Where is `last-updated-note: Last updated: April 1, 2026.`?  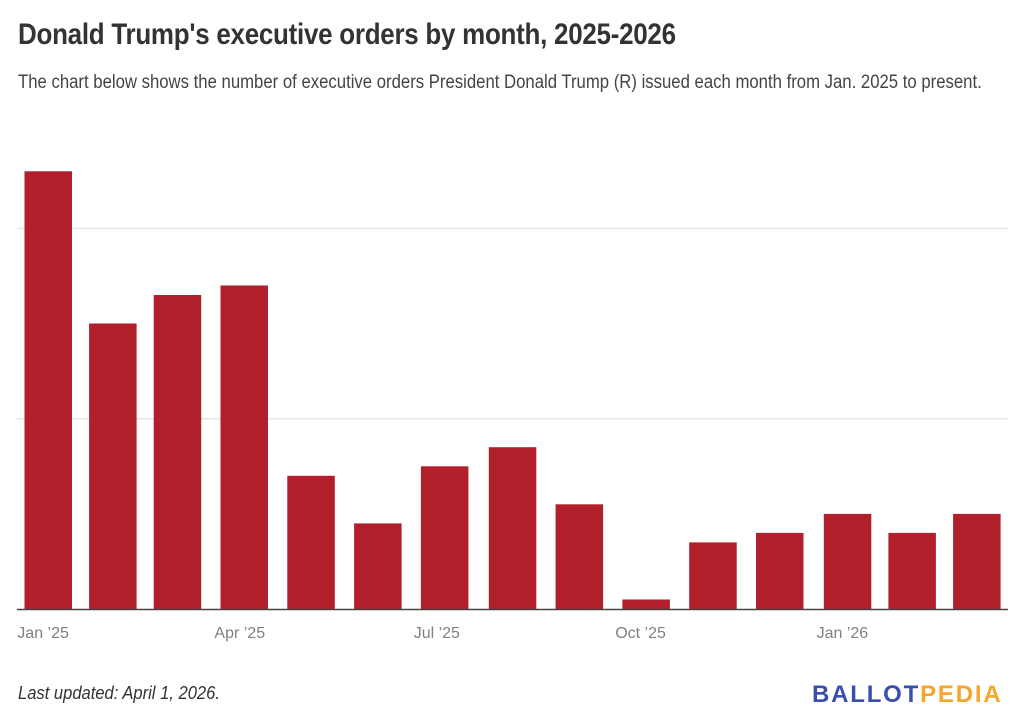 last-updated-note: Last updated: April 1, 2026. is located at coordinates (119, 693).